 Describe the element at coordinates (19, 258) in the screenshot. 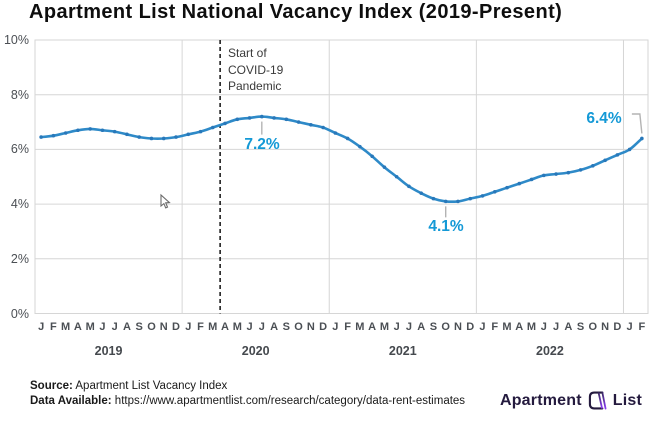

I see `y-tick-label: 2%` at that location.